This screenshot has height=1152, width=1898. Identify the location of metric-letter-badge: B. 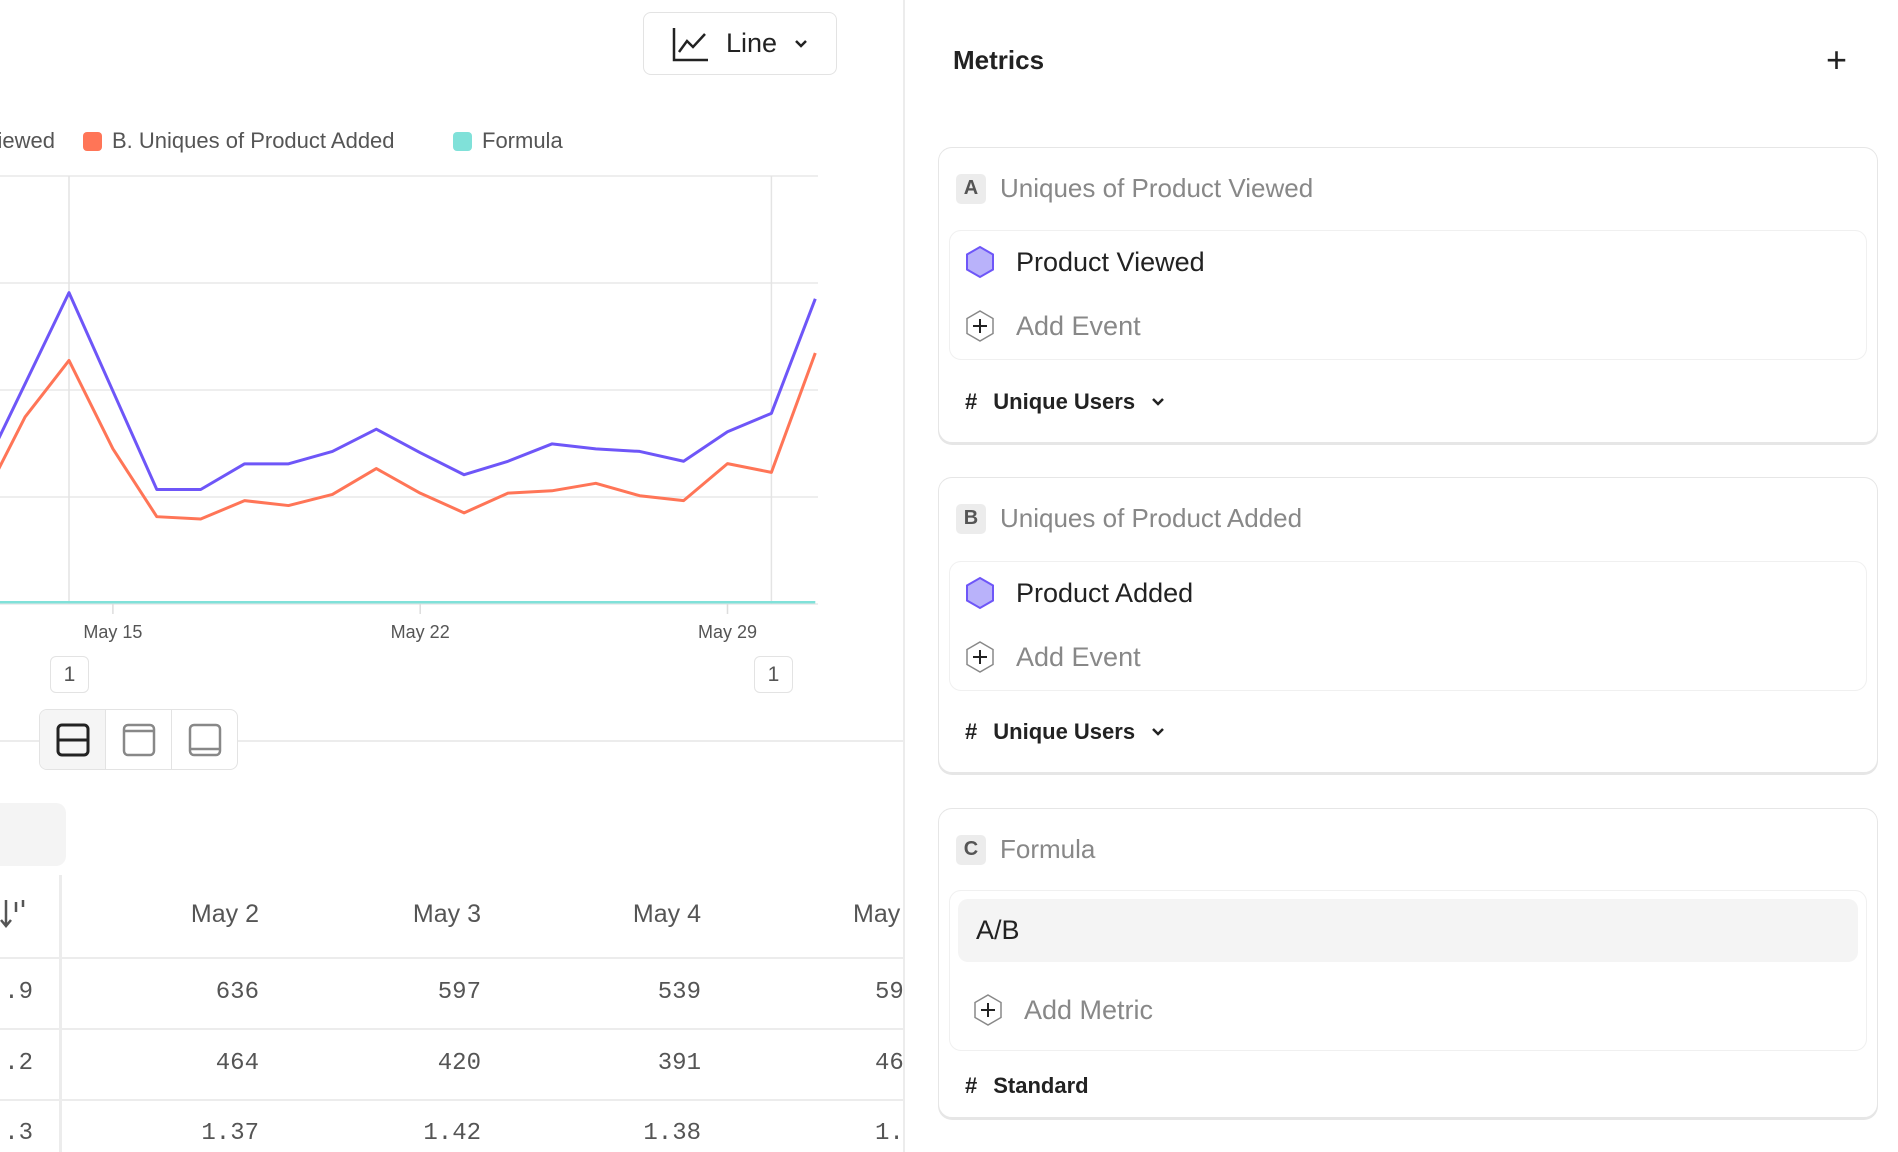
(971, 518).